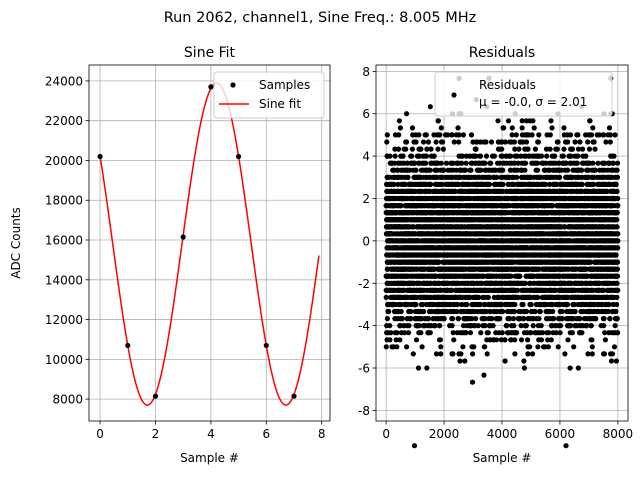 Image resolution: width=640 pixels, height=480 pixels. I want to click on legend-samples-marker, so click(233, 85).